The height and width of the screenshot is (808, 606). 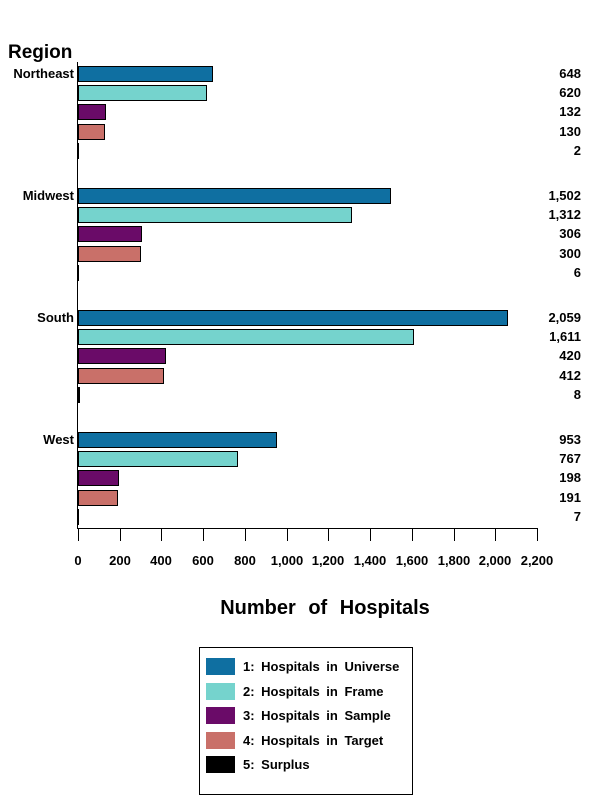 What do you see at coordinates (287, 560) in the screenshot?
I see `x-tick-label: 1,000` at bounding box center [287, 560].